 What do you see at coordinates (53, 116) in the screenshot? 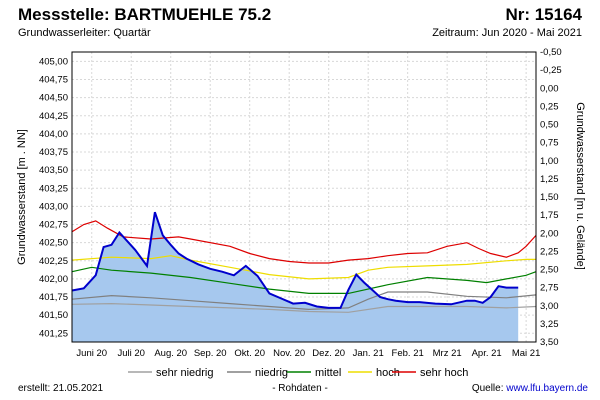
I see `y-tick-label: 404,25` at bounding box center [53, 116].